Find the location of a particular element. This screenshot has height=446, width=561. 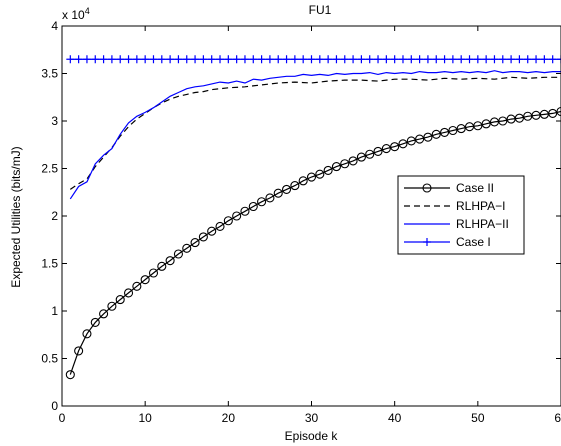

legend-entry: Case I is located at coordinates (447, 242).